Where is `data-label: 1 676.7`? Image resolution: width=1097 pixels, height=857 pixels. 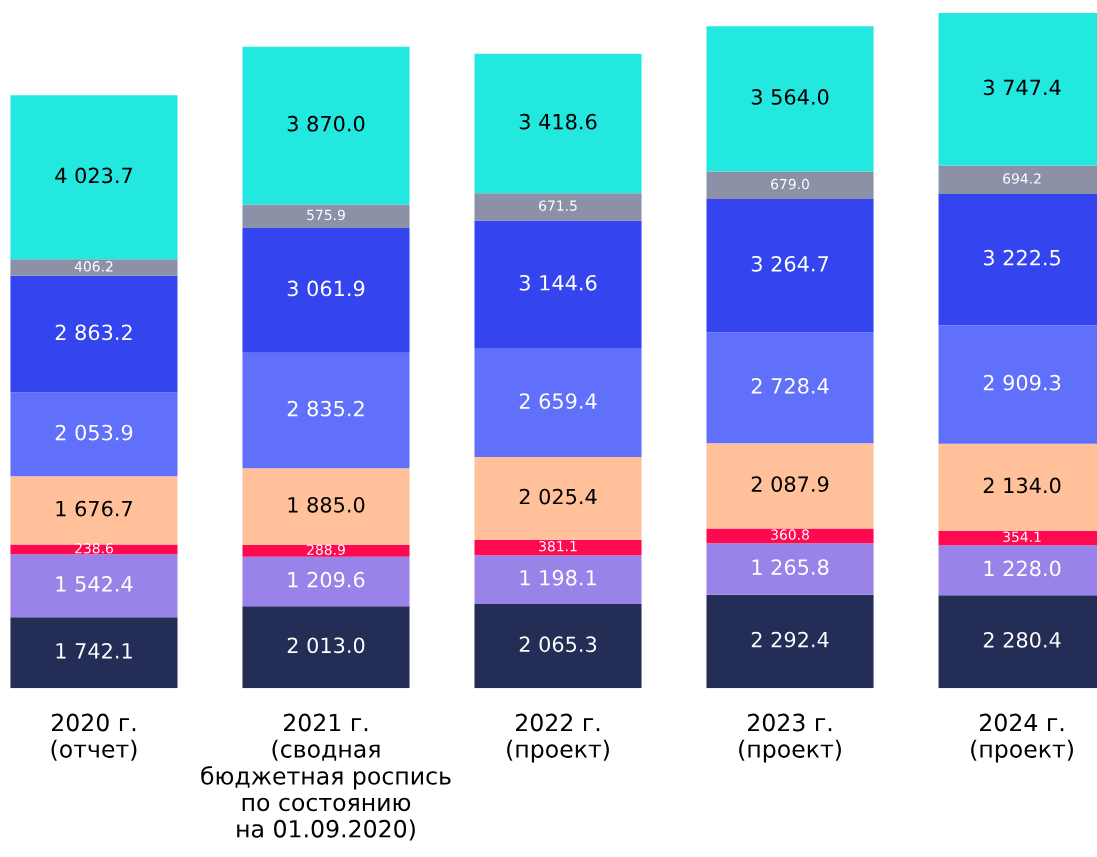
data-label: 1 676.7 is located at coordinates (94, 508).